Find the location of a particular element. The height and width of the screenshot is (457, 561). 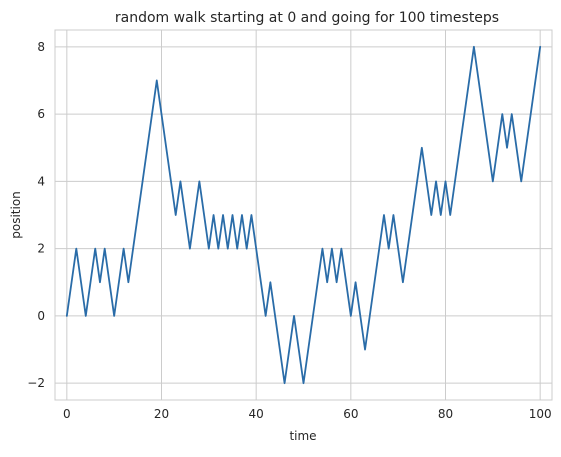

y-tick-label: 8 is located at coordinates (41, 47).